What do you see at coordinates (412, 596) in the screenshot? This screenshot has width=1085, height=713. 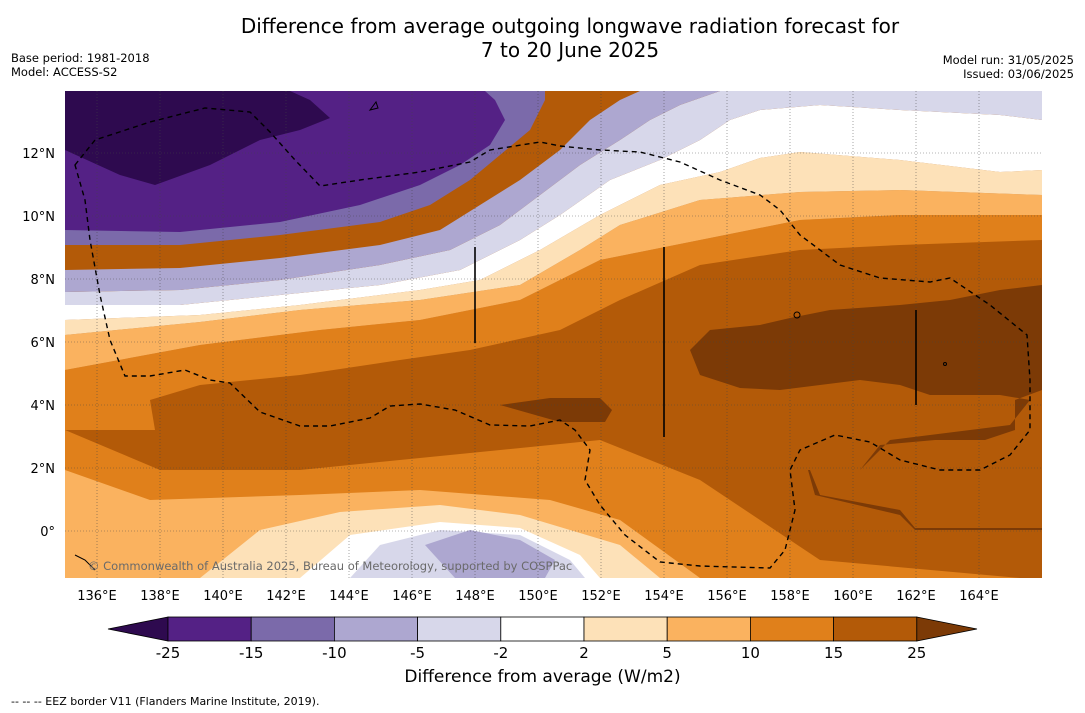 I see `lon-label: 146°E` at bounding box center [412, 596].